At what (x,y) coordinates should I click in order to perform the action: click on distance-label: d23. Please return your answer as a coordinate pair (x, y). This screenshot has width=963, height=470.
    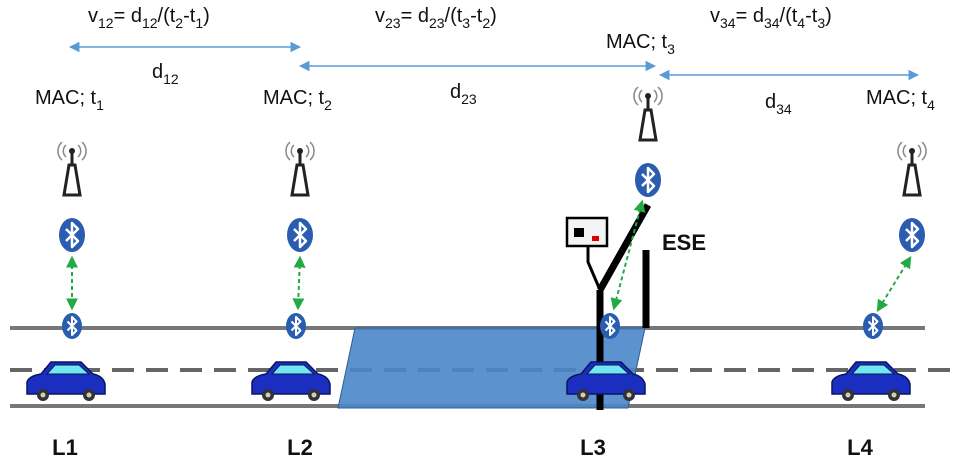
    Looking at the image, I should click on (463, 94).